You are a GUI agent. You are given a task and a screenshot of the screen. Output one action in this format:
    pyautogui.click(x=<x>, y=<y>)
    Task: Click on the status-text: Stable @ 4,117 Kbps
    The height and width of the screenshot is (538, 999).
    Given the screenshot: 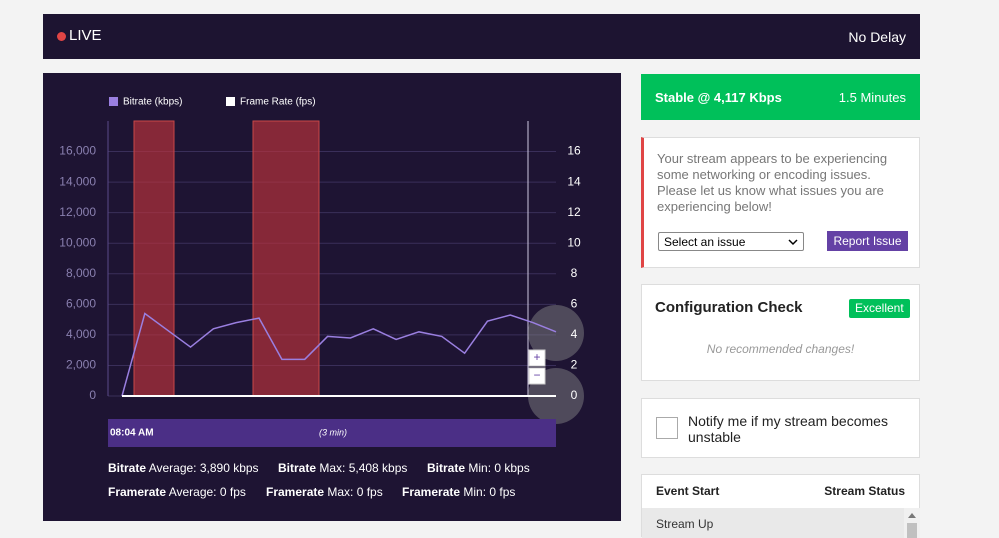 What is the action you would take?
    pyautogui.click(x=718, y=97)
    